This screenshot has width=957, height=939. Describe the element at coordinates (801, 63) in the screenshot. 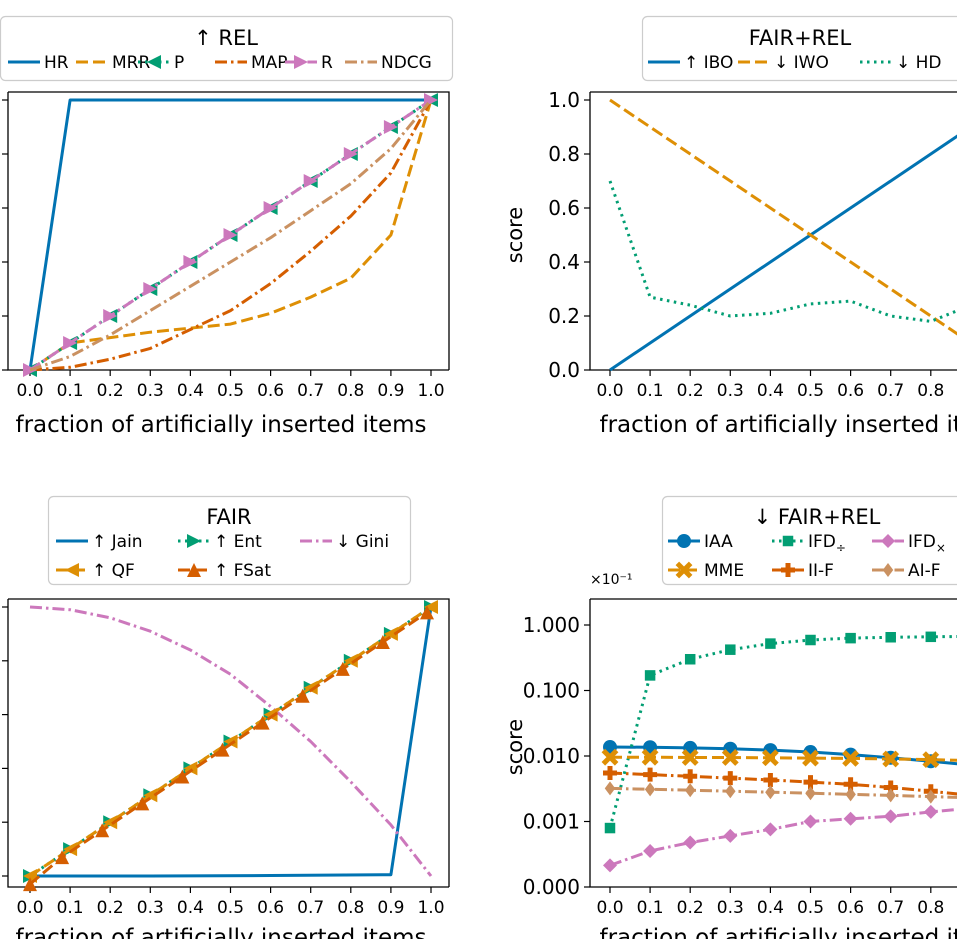

I see `legend-entry-label: ↓ IWO` at that location.